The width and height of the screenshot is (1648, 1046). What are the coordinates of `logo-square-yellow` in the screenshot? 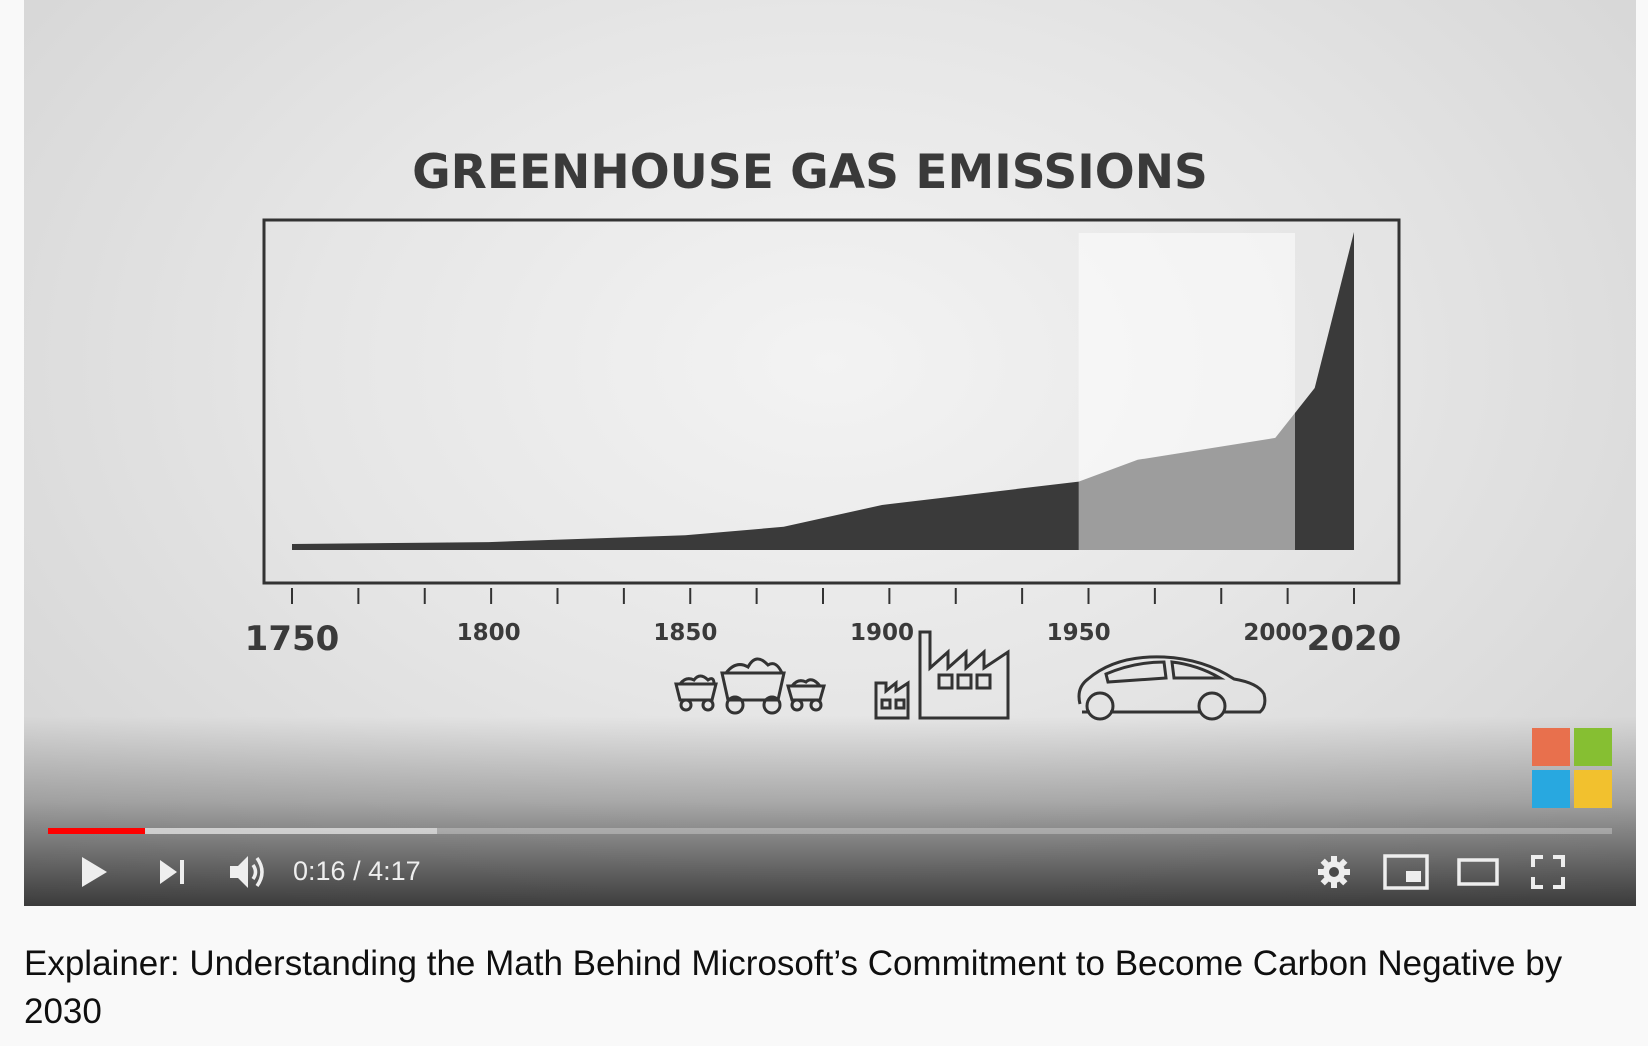 It's located at (1593, 789).